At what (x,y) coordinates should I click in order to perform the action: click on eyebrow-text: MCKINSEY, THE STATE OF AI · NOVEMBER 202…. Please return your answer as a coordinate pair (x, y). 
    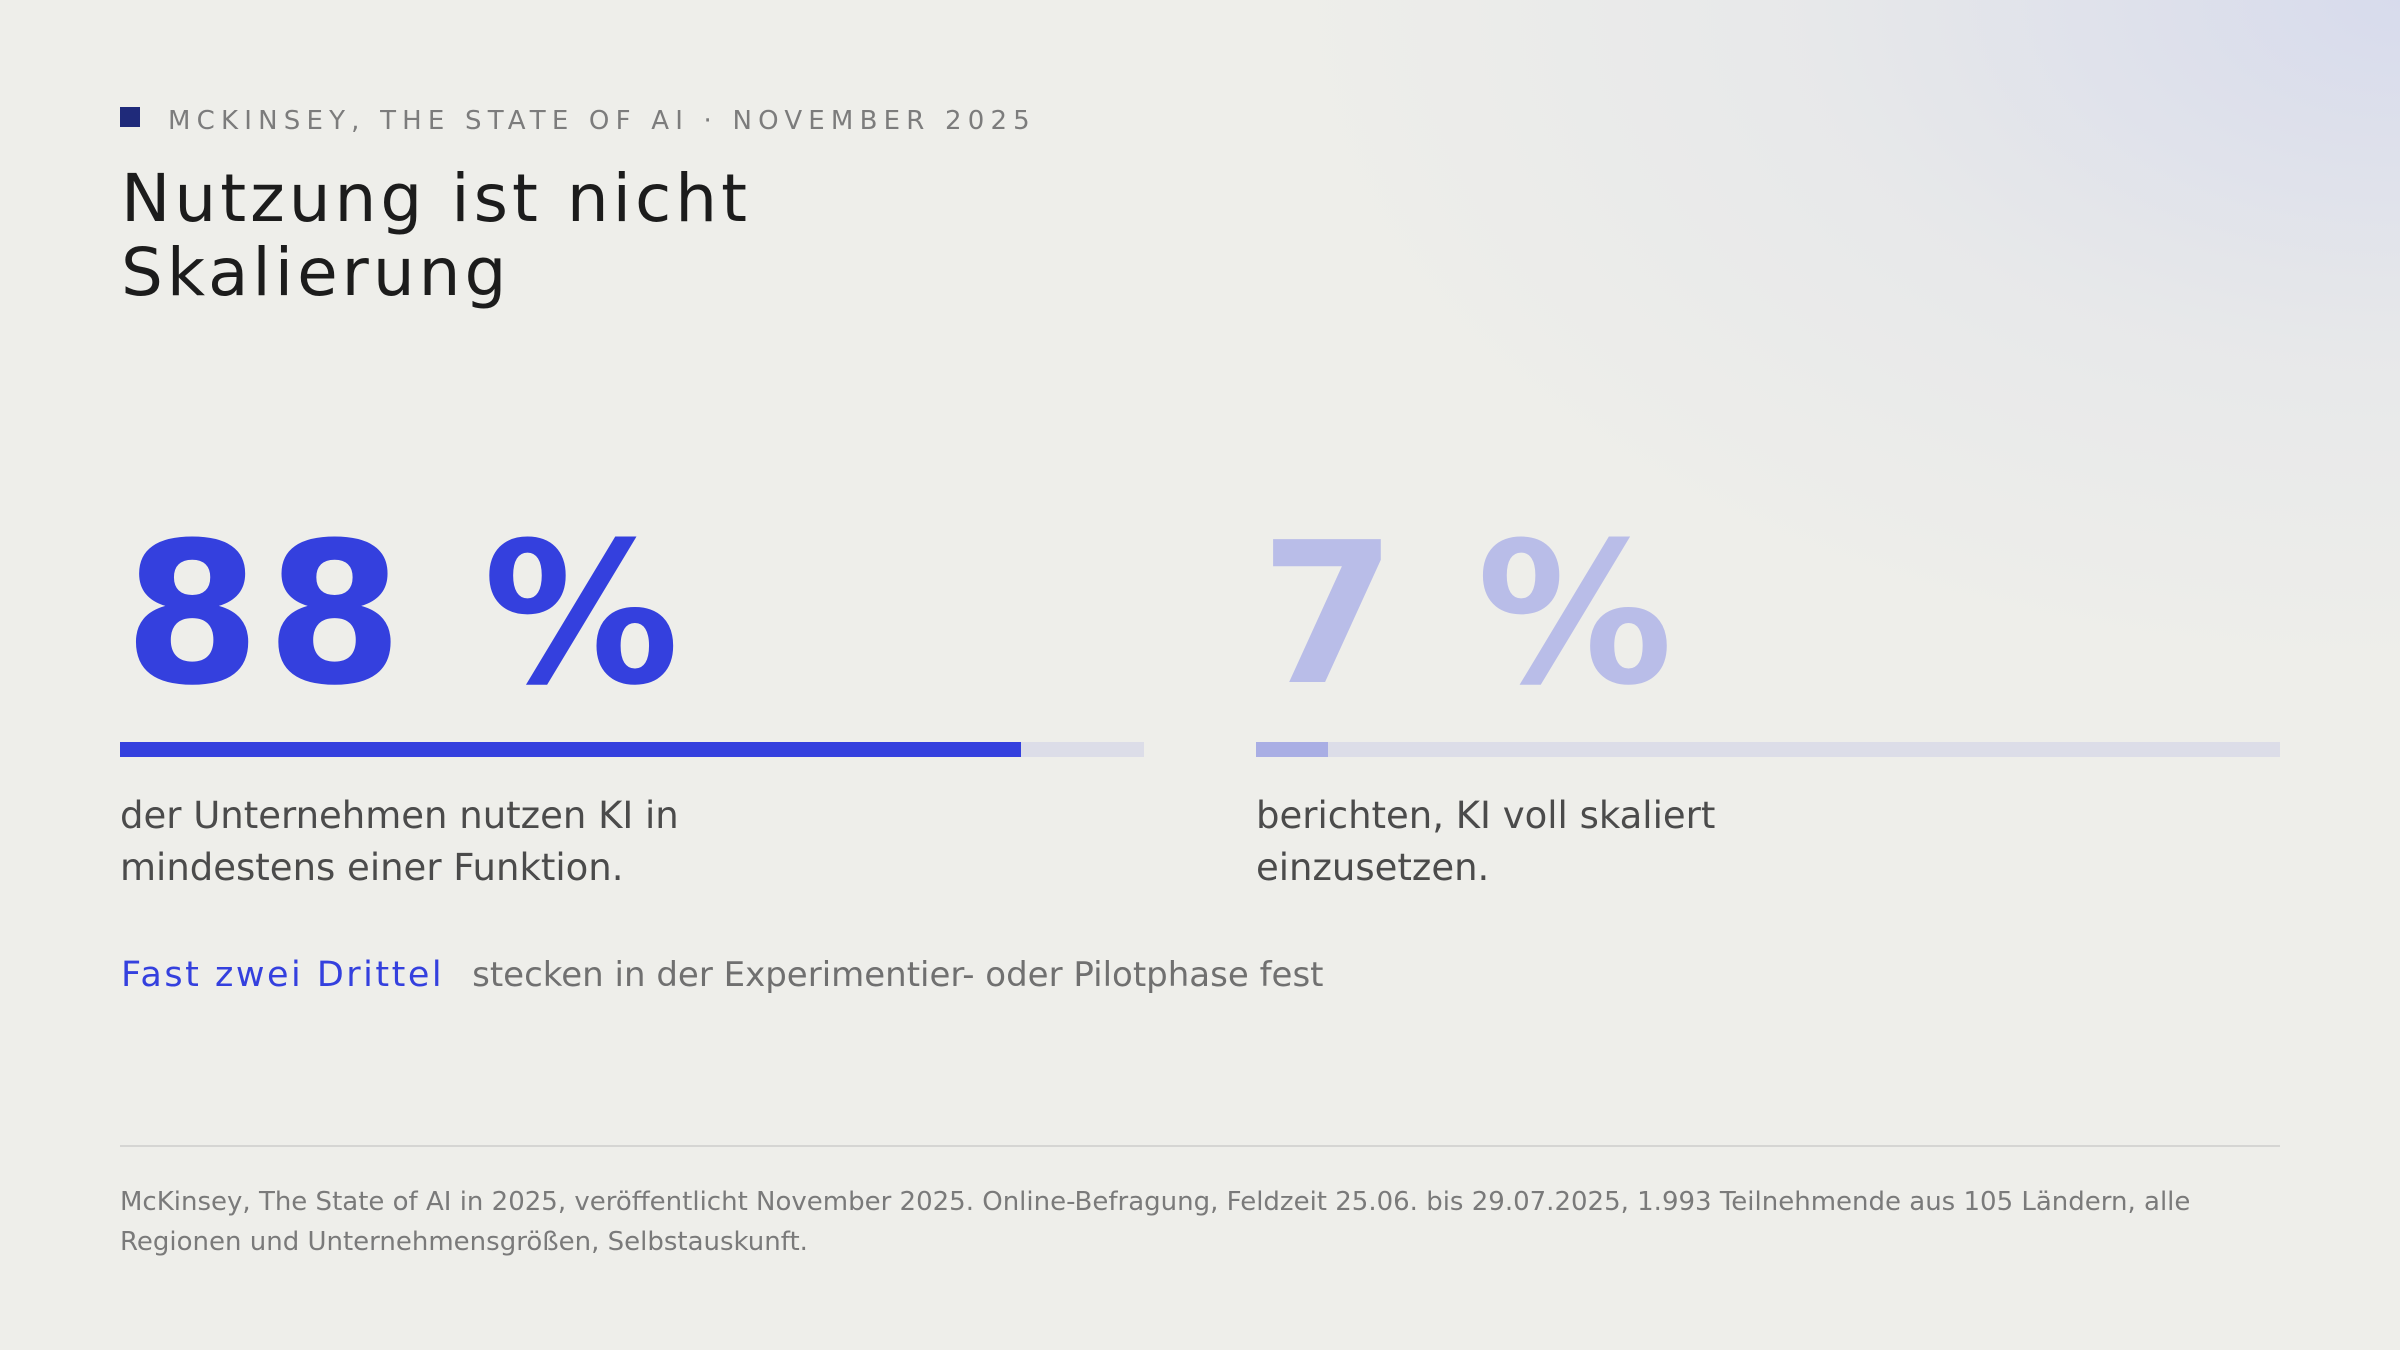
    Looking at the image, I should click on (602, 121).